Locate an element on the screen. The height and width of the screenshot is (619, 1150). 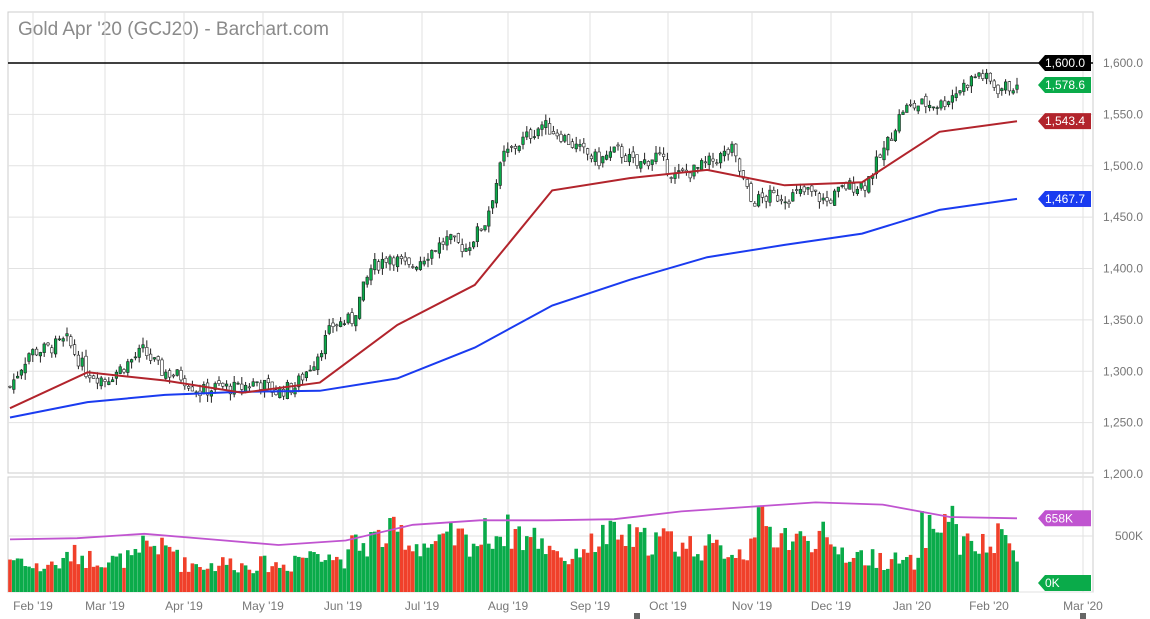
y-tick-label: 1,500.0 is located at coordinates (1123, 166).